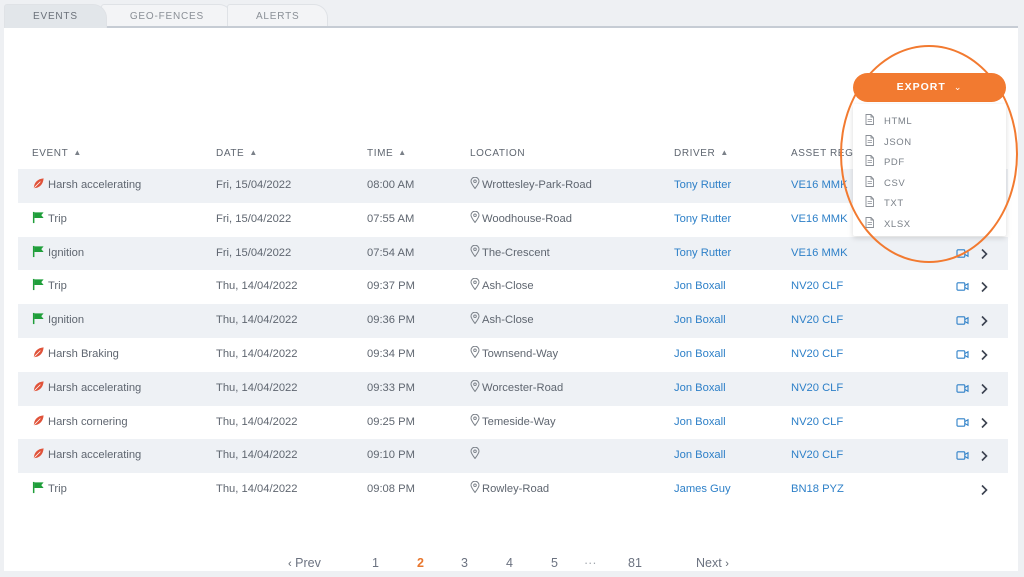 Image resolution: width=1024 pixels, height=577 pixels. What do you see at coordinates (237, 153) in the screenshot?
I see `column-header-date: DATE ▲︎` at bounding box center [237, 153].